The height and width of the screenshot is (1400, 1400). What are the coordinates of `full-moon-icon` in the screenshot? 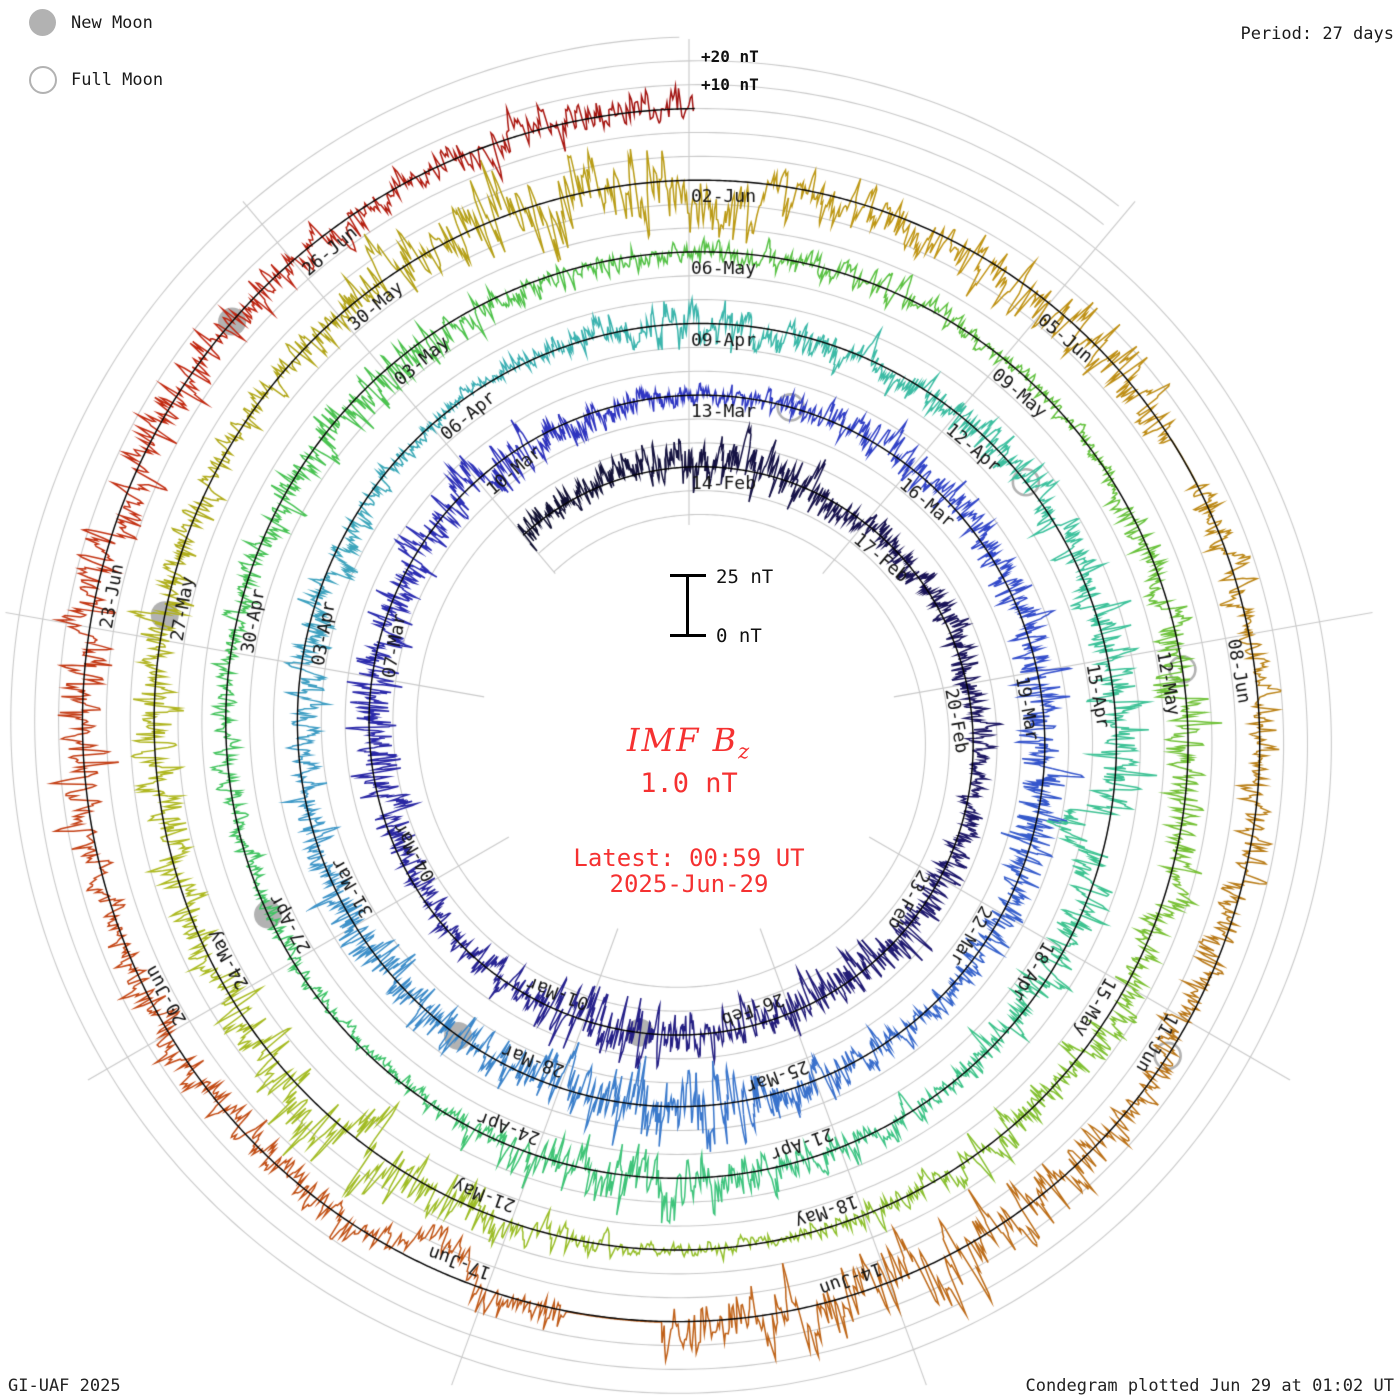 It's located at (43, 80).